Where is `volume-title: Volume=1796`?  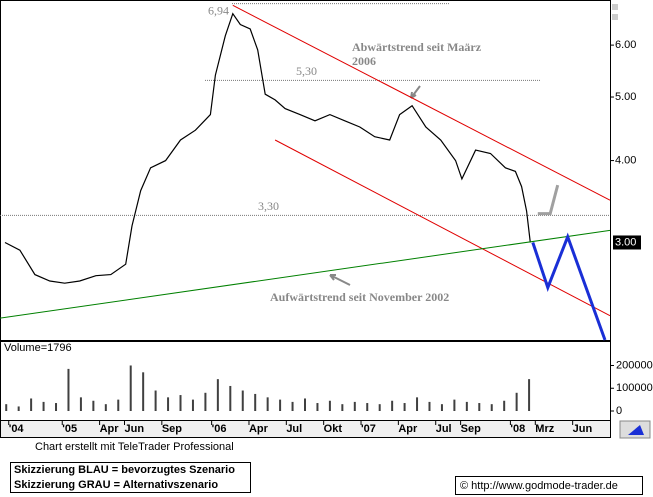 volume-title: Volume=1796 is located at coordinates (38, 348).